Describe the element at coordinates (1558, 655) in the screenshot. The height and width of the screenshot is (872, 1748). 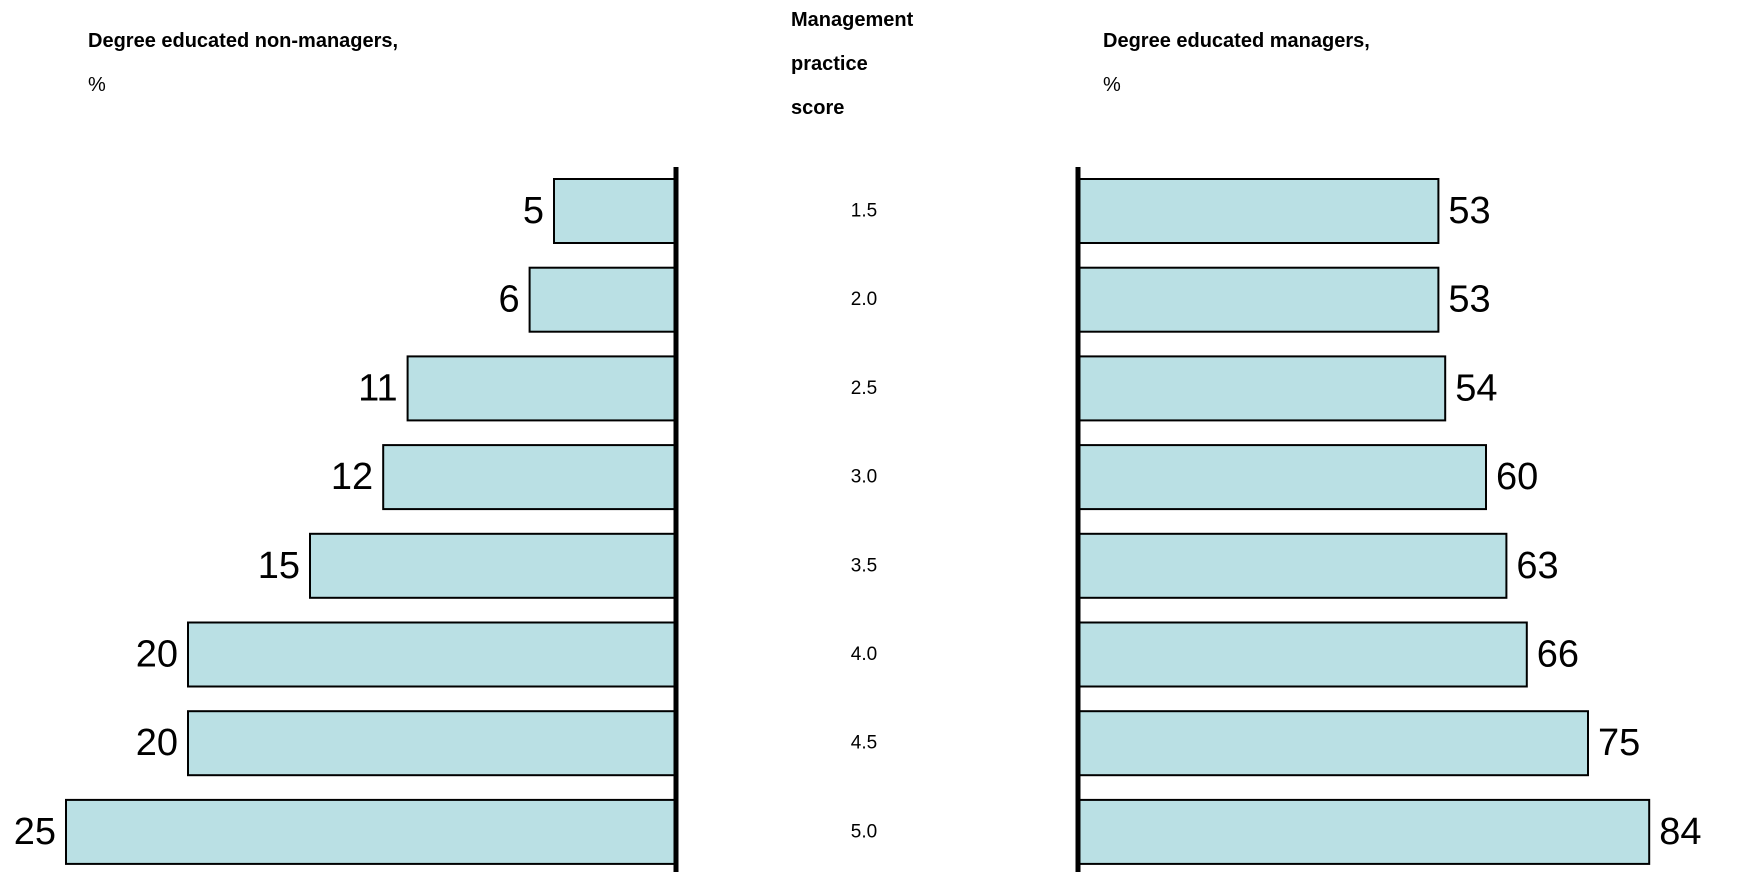
I see `right-bar-value-label: 66` at that location.